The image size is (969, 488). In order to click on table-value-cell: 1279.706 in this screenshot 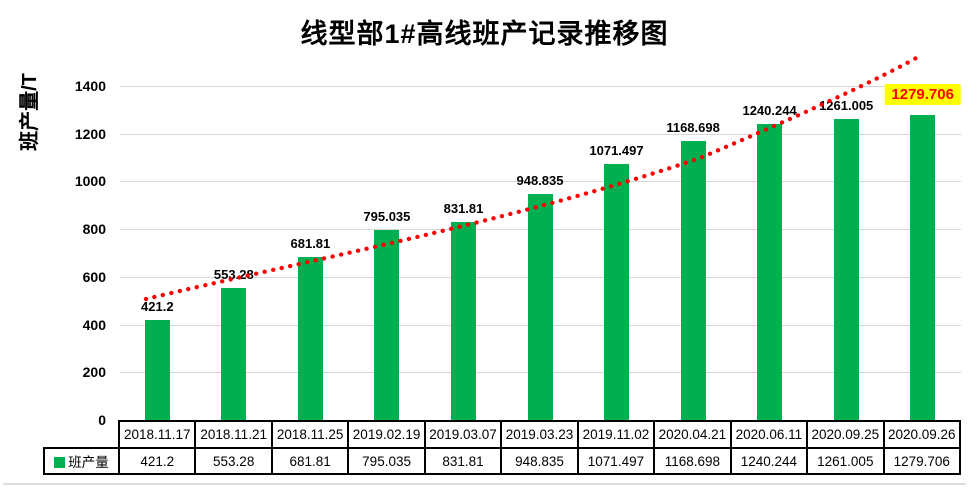, I will do `click(922, 461)`.